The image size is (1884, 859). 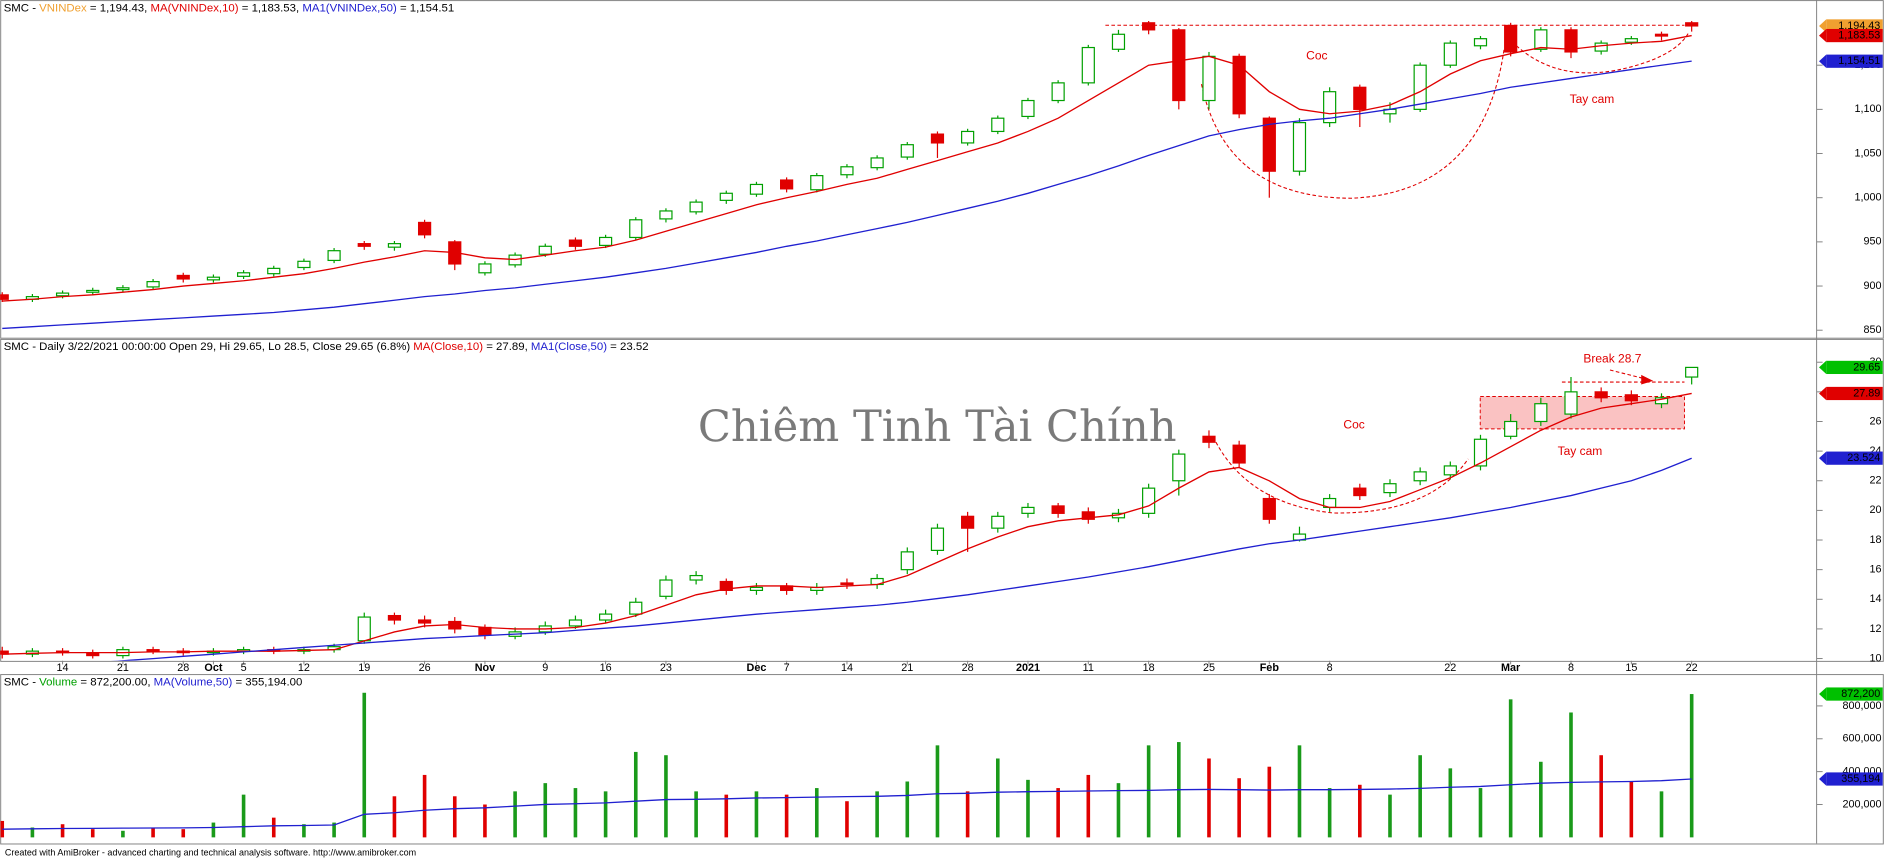 What do you see at coordinates (123, 668) in the screenshot?
I see `x-tick-label: 21` at bounding box center [123, 668].